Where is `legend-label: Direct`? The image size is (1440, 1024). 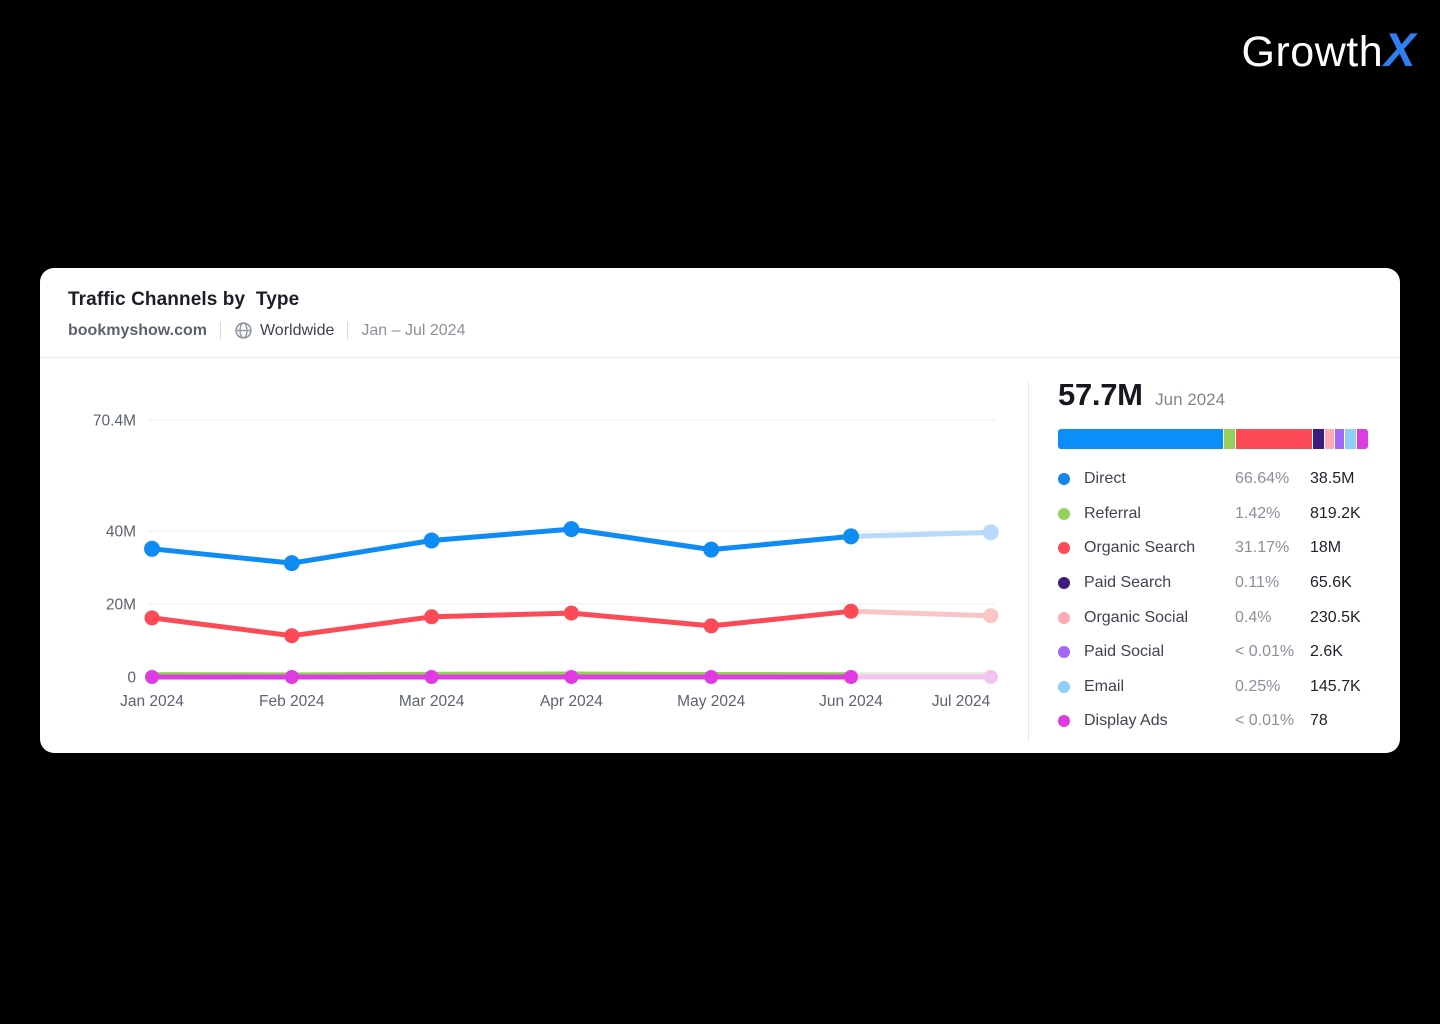 legend-label: Direct is located at coordinates (1105, 479).